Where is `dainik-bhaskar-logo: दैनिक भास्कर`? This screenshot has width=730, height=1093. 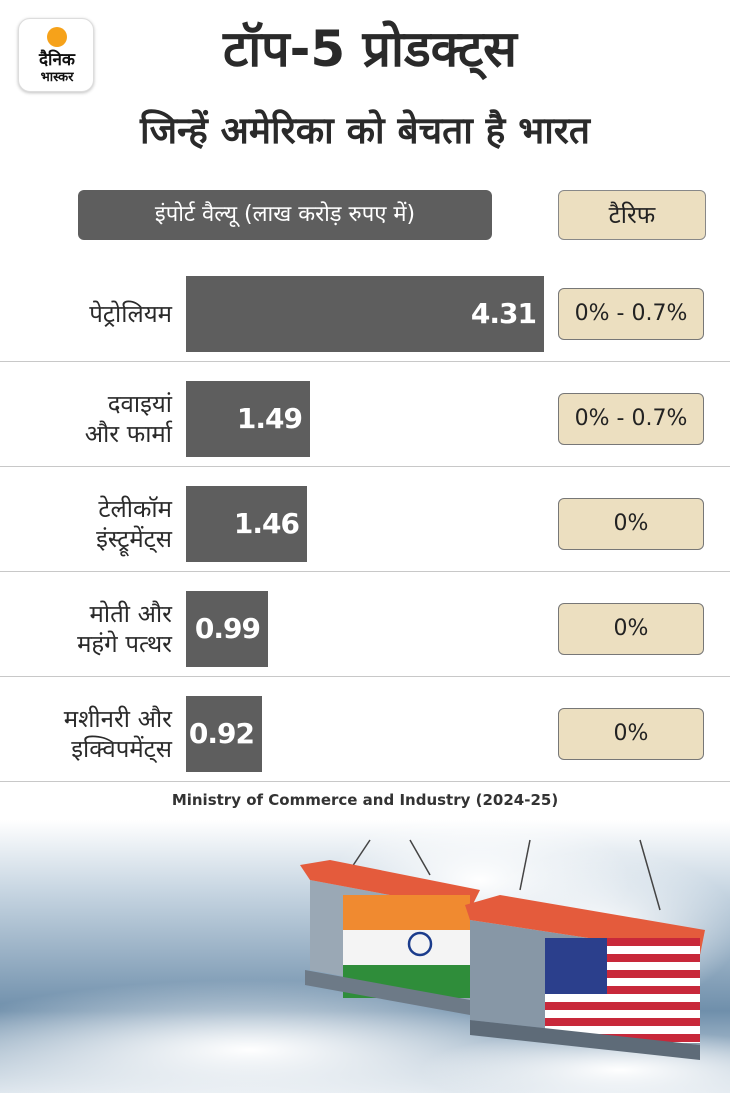
dainik-bhaskar-logo: दैनिक भास्कर is located at coordinates (56, 55).